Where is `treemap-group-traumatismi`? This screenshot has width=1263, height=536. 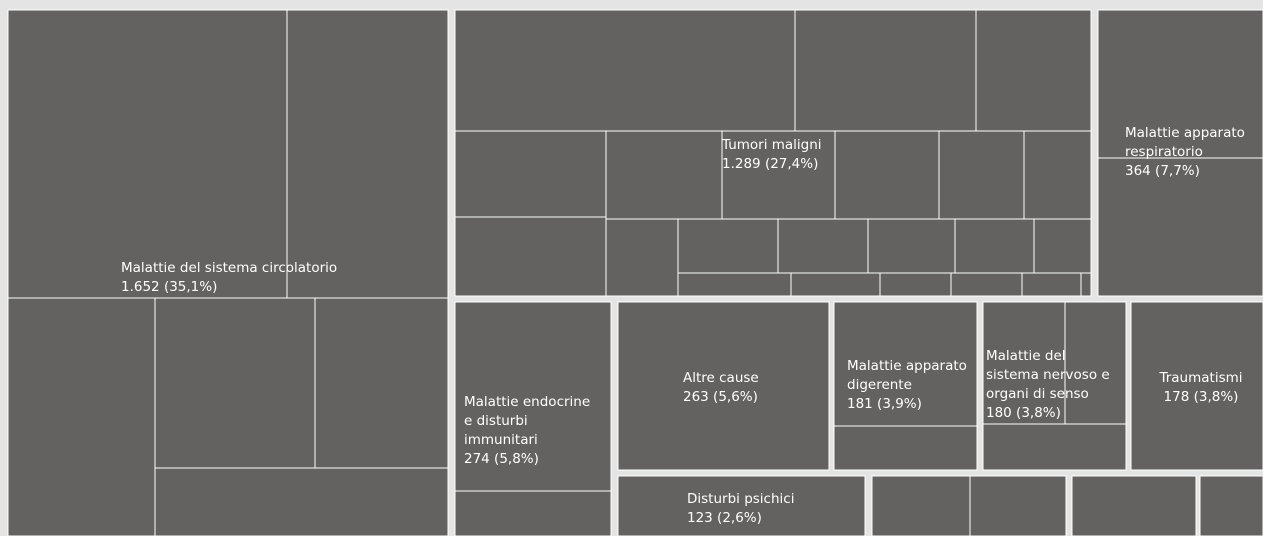 treemap-group-traumatismi is located at coordinates (1196, 386).